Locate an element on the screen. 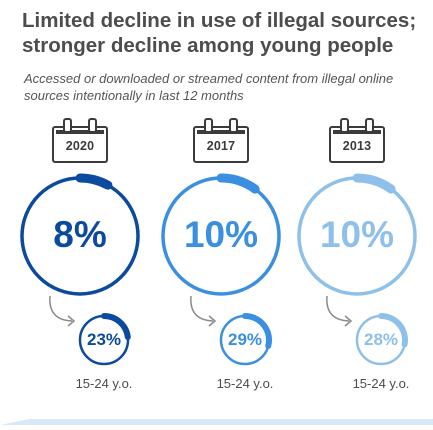 The image size is (433, 430). calendar-icon: 2020 is located at coordinates (80, 140).